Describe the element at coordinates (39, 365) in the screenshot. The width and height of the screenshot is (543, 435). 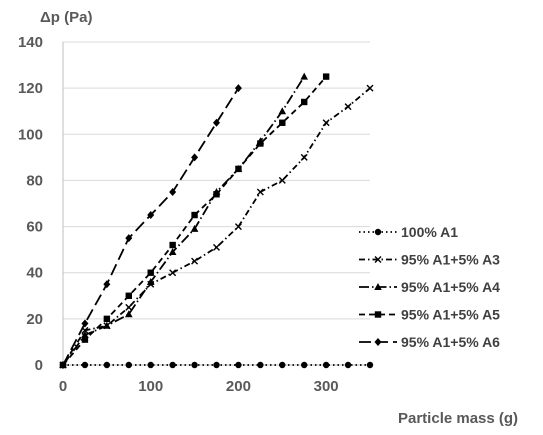
I see `y-tick-label: 0` at that location.